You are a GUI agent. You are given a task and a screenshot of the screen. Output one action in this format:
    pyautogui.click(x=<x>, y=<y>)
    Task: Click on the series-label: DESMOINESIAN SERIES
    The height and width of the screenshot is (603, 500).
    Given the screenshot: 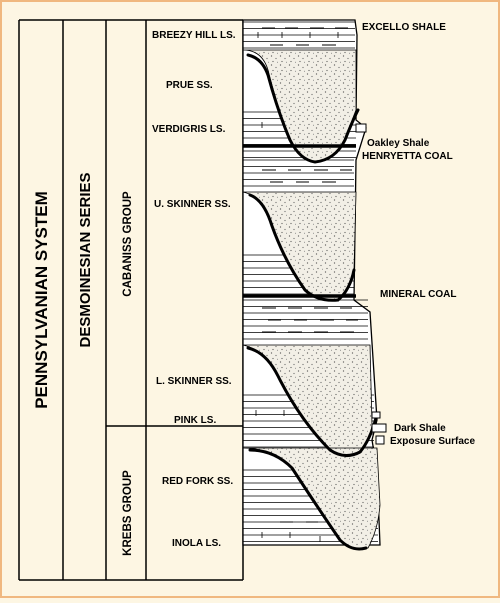 What is the action you would take?
    pyautogui.click(x=85, y=259)
    